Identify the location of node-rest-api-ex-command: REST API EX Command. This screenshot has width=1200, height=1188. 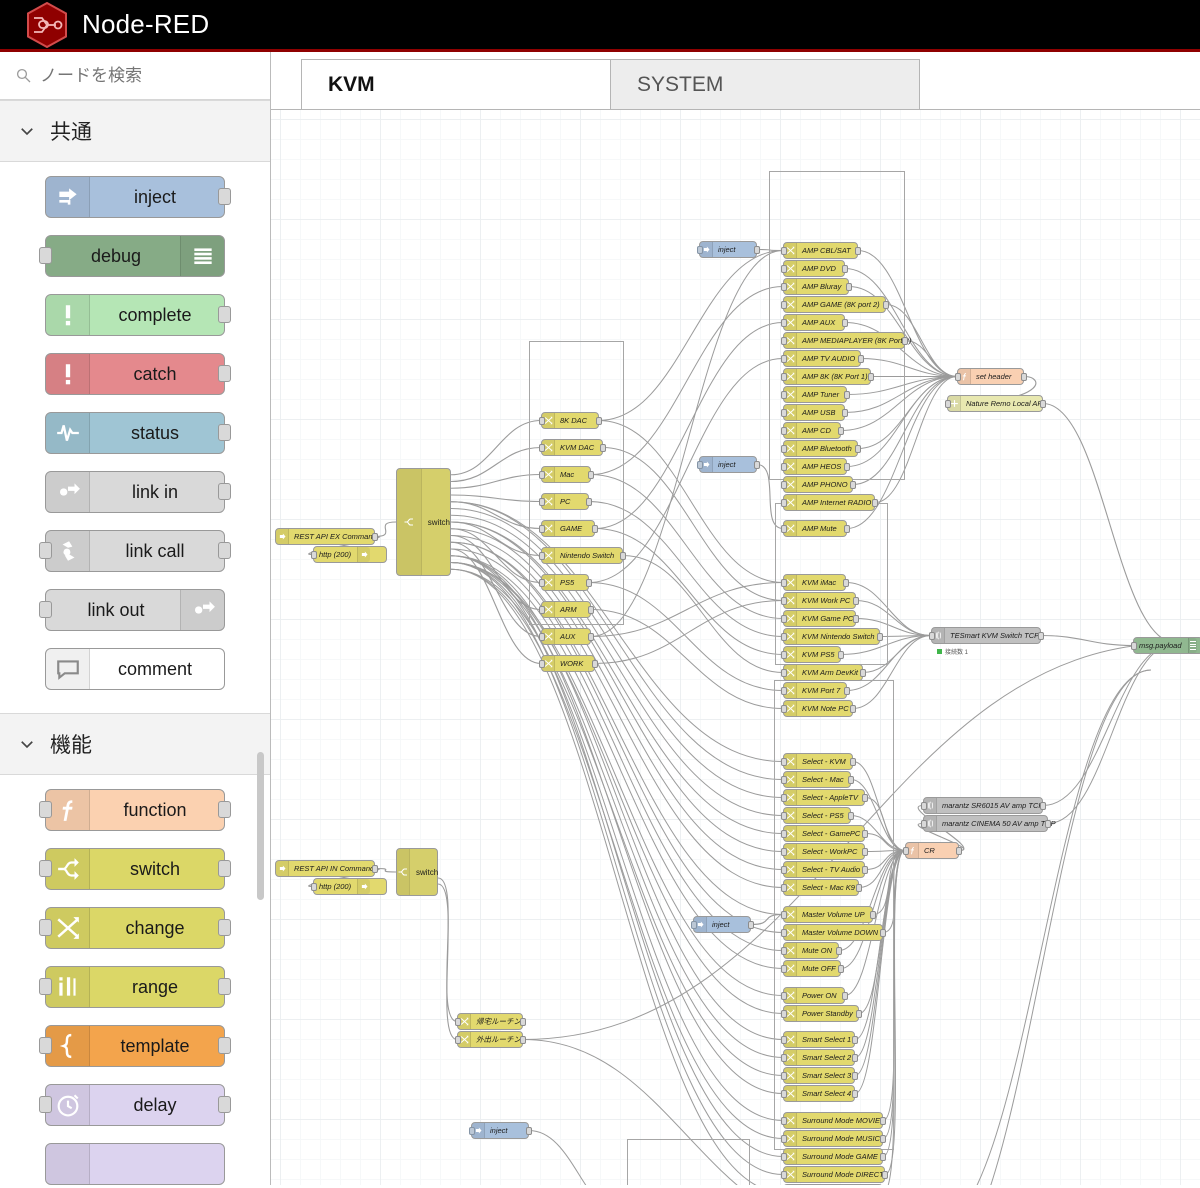
(326, 536).